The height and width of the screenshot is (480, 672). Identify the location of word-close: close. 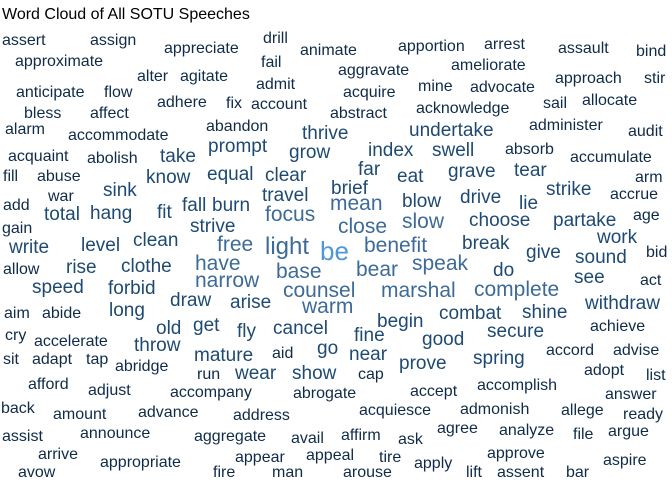
(362, 226).